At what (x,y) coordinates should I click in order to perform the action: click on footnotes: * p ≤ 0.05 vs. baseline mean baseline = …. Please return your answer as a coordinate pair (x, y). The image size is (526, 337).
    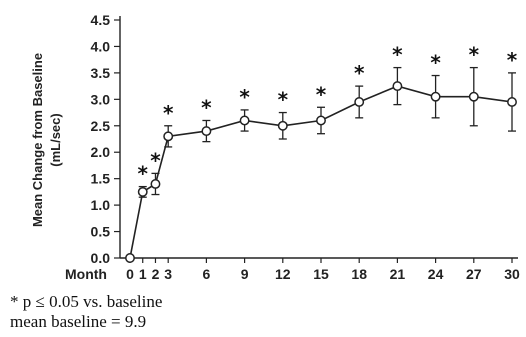
    Looking at the image, I should click on (86, 312).